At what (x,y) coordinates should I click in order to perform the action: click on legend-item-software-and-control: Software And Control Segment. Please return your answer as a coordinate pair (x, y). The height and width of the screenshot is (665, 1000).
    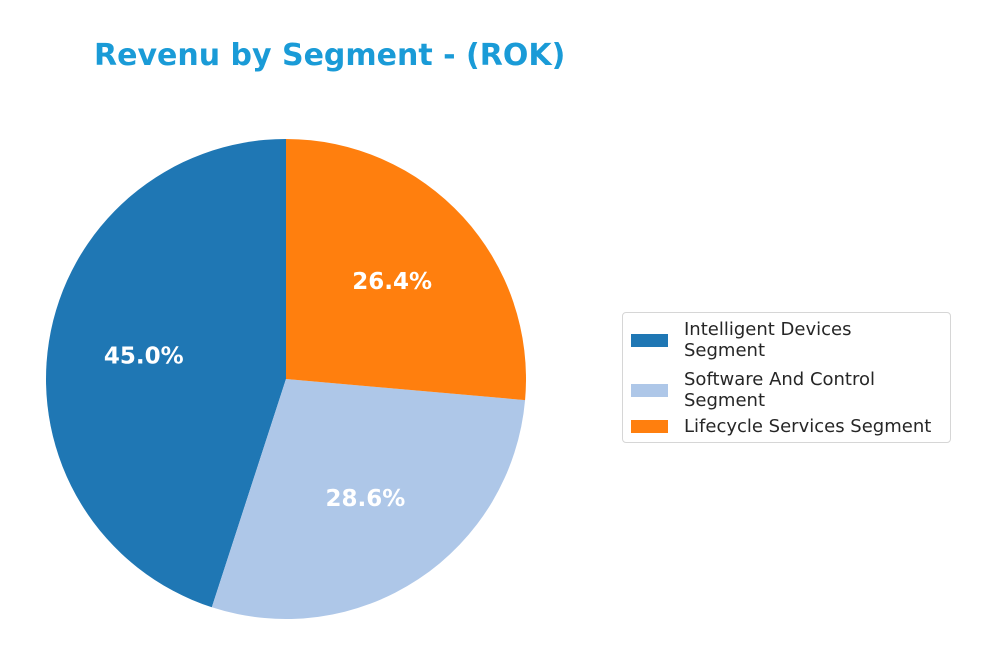
    Looking at the image, I should click on (788, 390).